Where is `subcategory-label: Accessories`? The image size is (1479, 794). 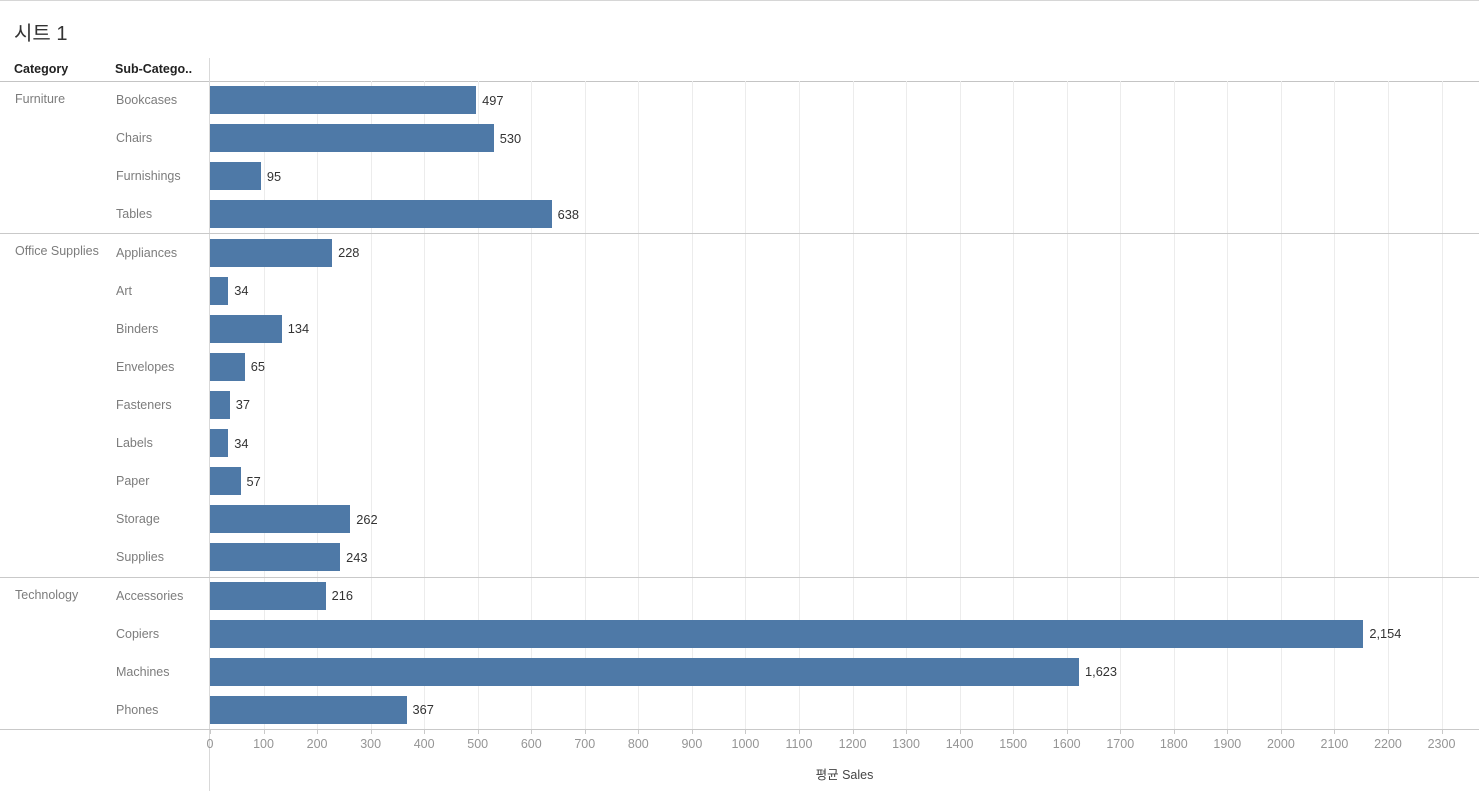
subcategory-label: Accessories is located at coordinates (150, 595).